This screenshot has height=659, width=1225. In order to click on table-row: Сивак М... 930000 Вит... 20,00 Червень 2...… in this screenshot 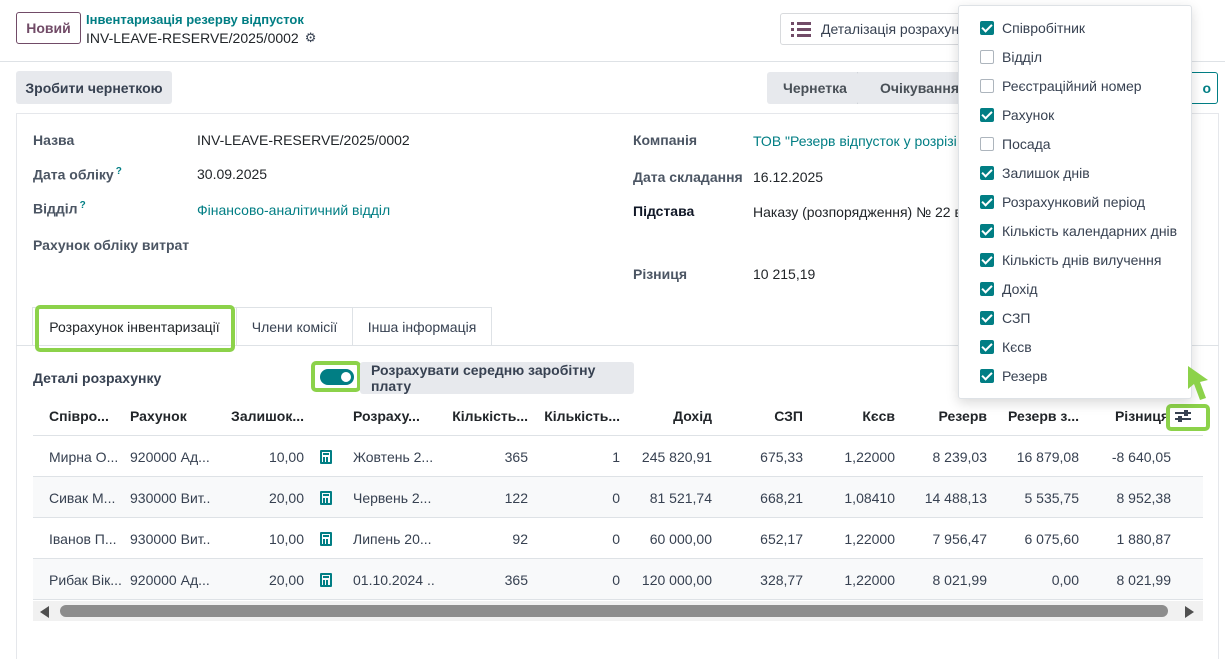, I will do `click(618, 497)`.